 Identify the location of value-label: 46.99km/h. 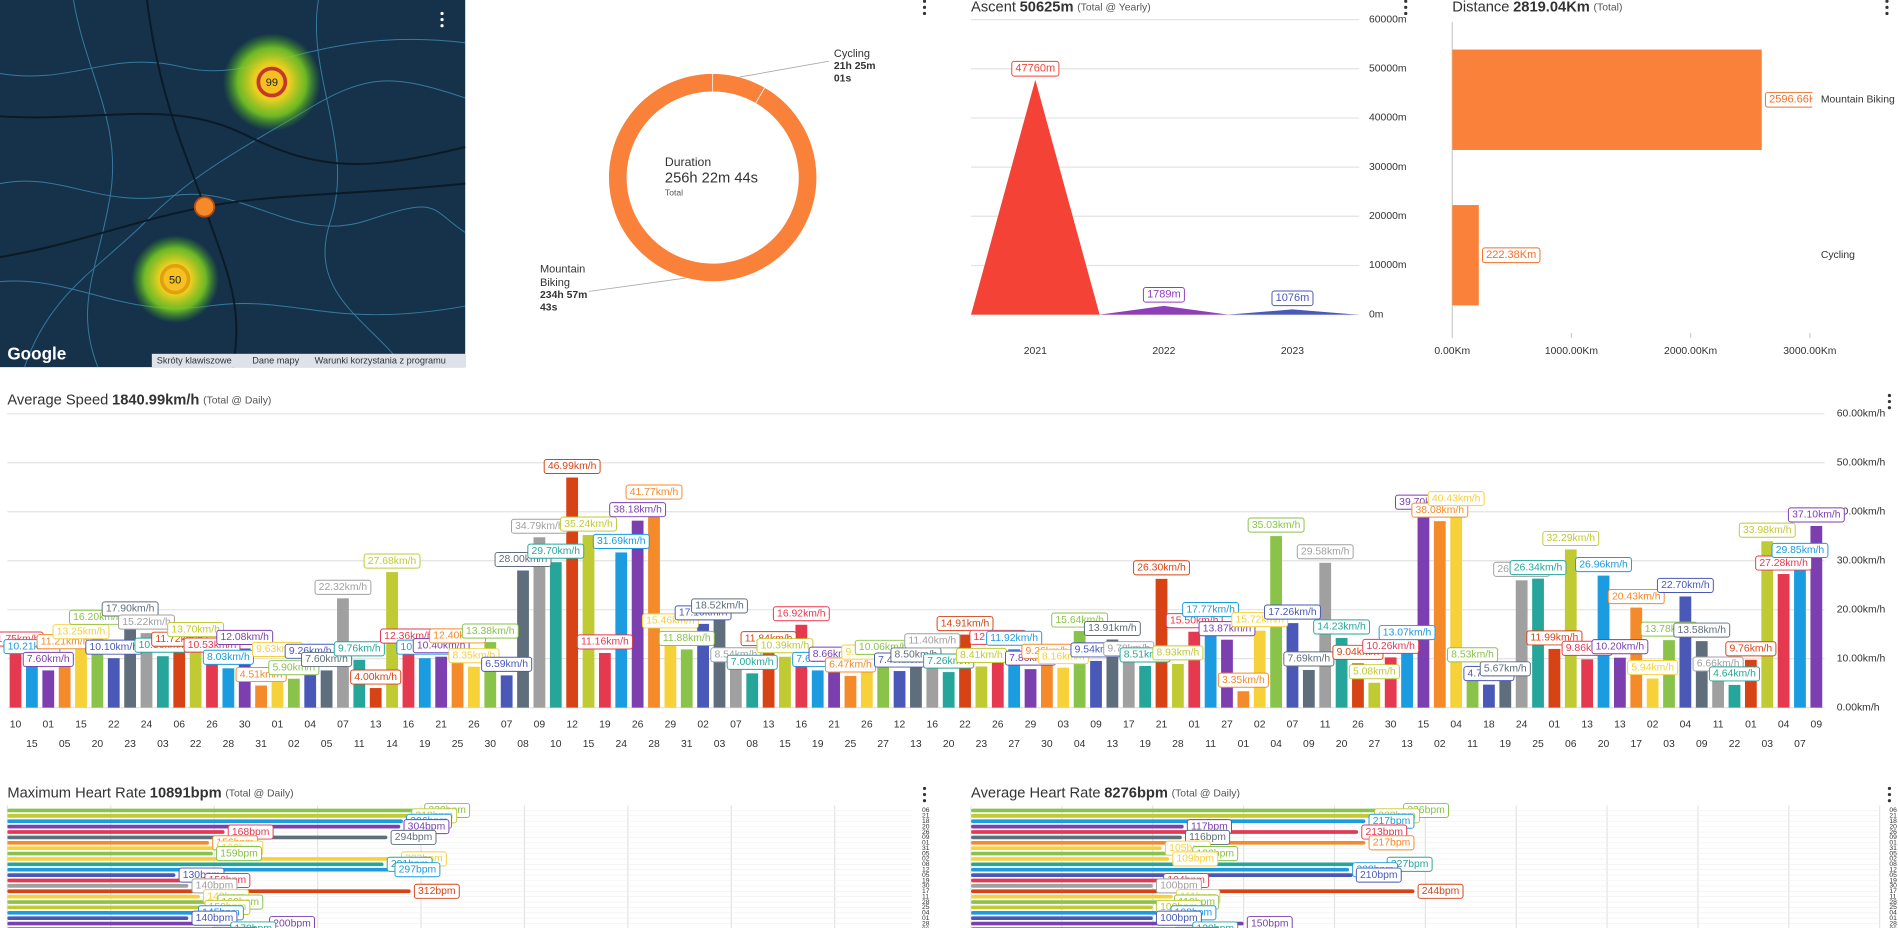
(572, 466).